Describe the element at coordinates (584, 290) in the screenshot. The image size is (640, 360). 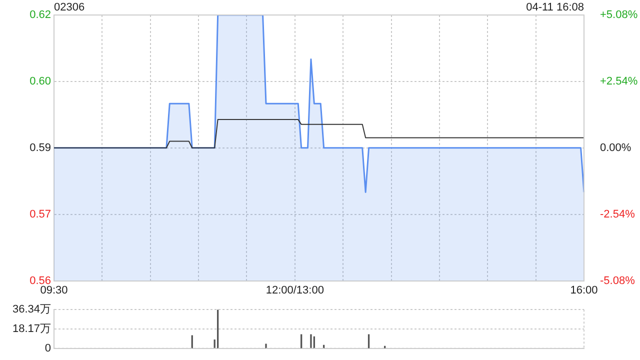
I see `x-tick-label: 16:00` at that location.